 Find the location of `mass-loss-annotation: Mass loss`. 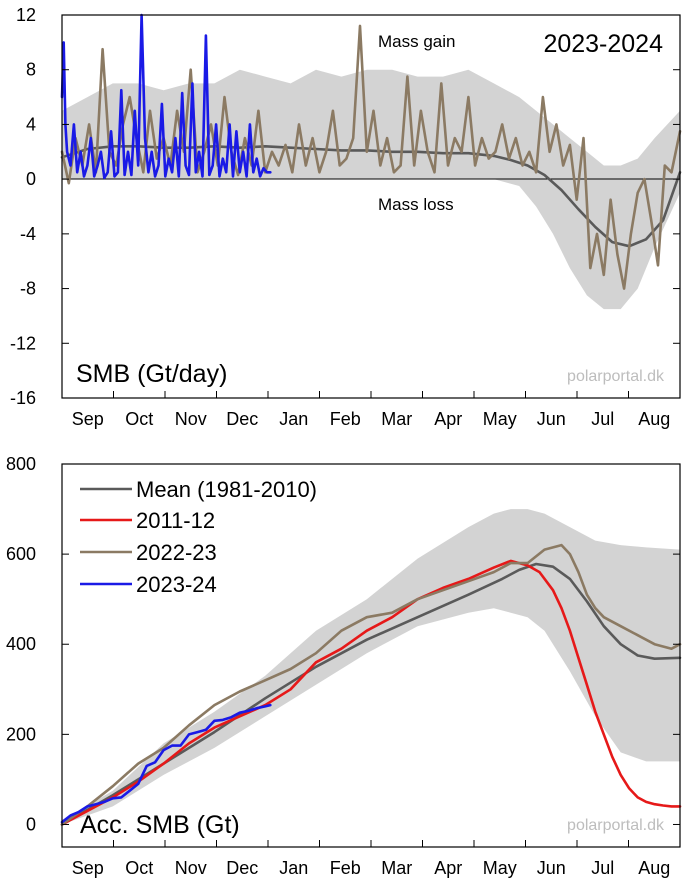

mass-loss-annotation: Mass loss is located at coordinates (416, 204).